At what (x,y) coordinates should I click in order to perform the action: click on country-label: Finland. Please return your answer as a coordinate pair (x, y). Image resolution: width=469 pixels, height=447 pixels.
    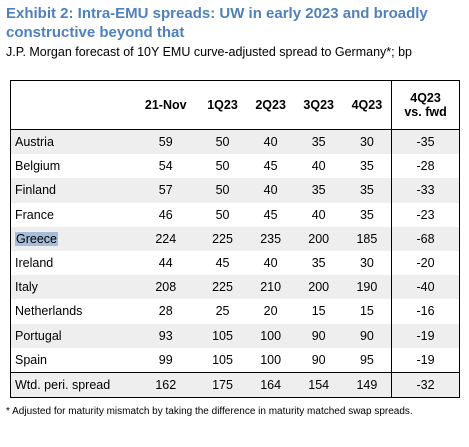
    Looking at the image, I should click on (35, 190).